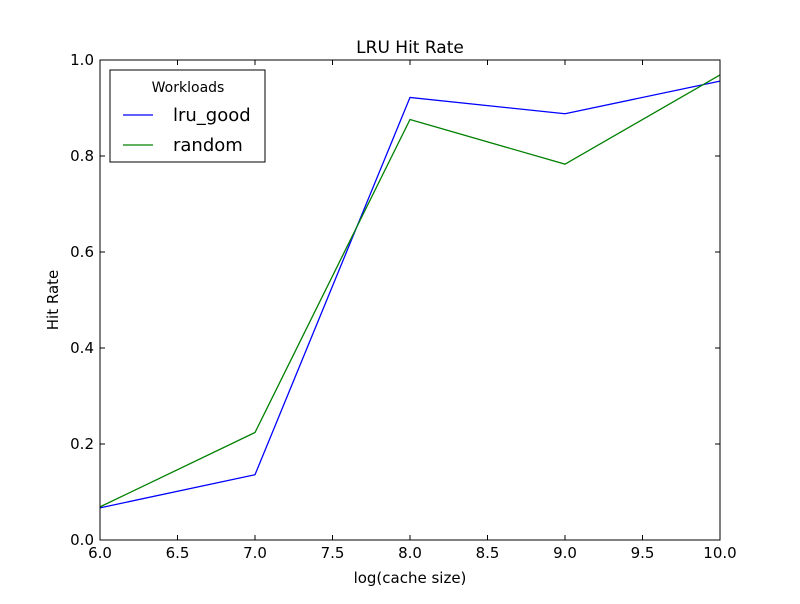 Image resolution: width=800 pixels, height=604 pixels. Describe the element at coordinates (212, 115) in the screenshot. I see `legend-label-lru-good: lru_good` at that location.